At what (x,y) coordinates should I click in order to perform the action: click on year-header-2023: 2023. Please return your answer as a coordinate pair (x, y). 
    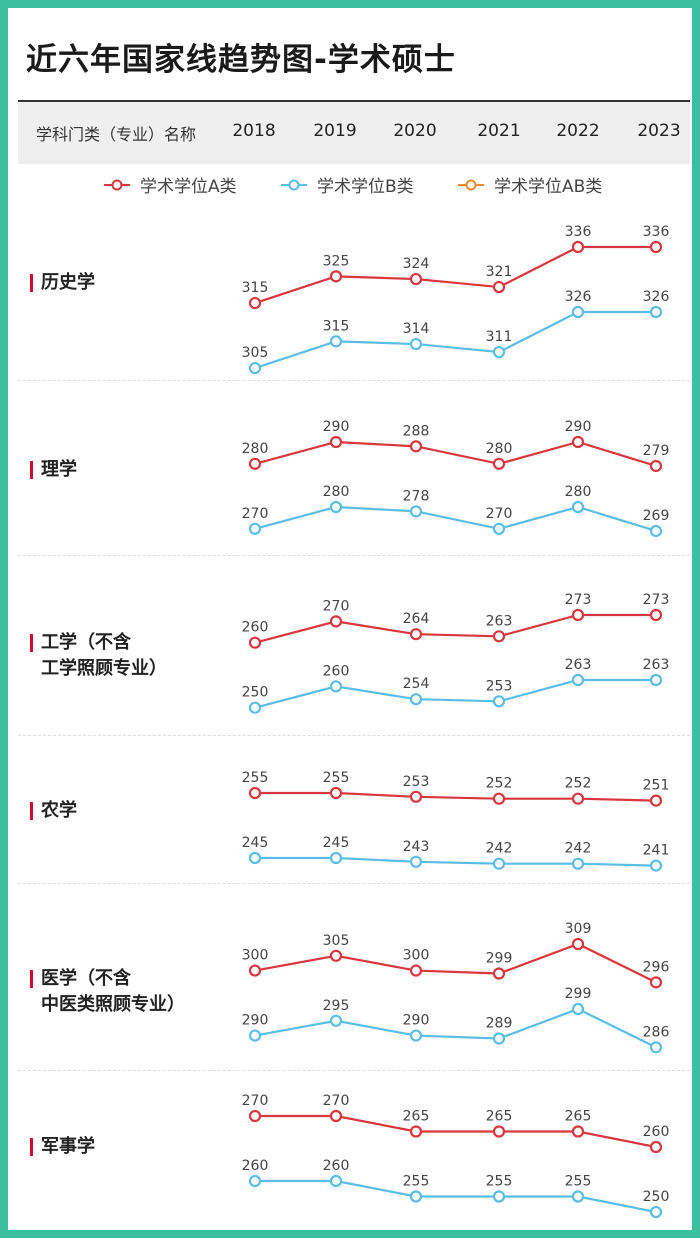
    Looking at the image, I should click on (659, 131).